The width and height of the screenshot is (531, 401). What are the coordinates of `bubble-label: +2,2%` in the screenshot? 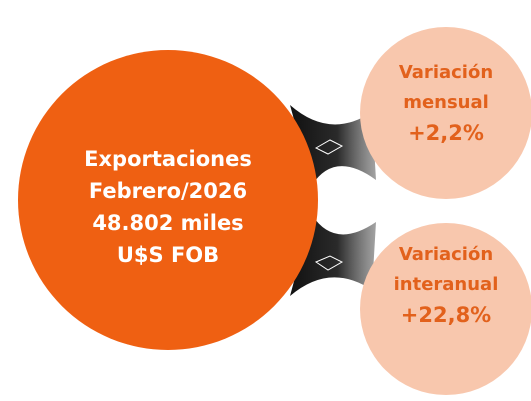 It's located at (446, 133).